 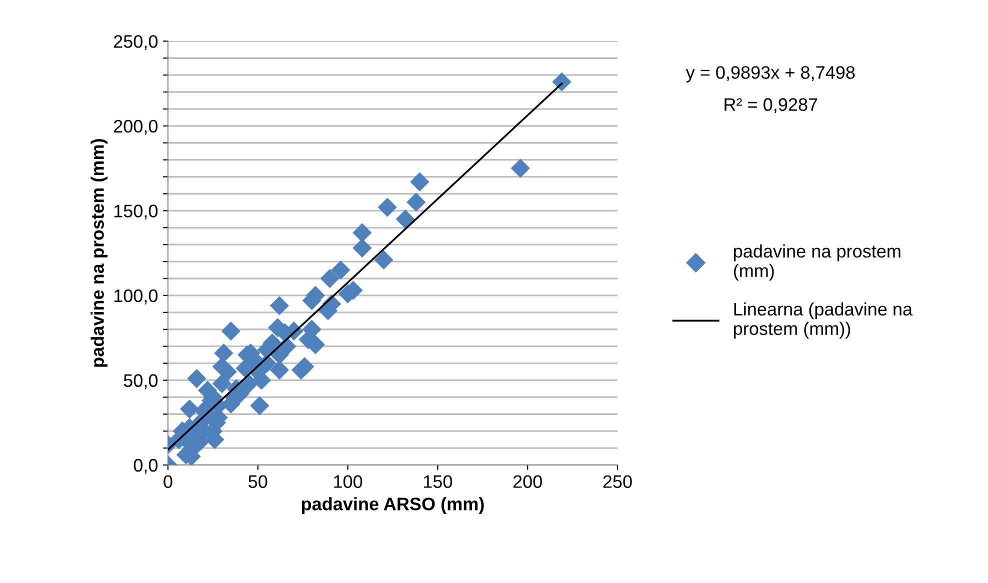 I want to click on x-tick-label: 100, so click(x=348, y=481).